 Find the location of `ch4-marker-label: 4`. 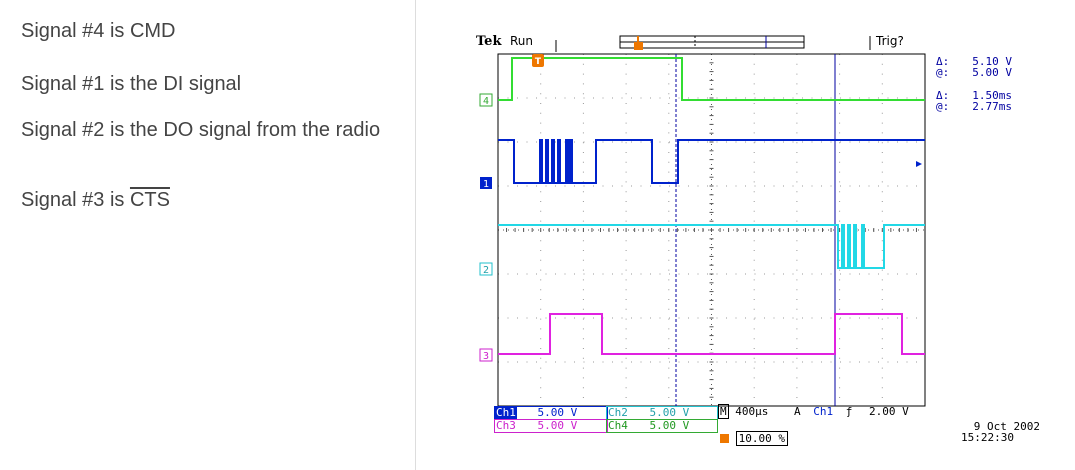

ch4-marker-label: 4 is located at coordinates (486, 101).